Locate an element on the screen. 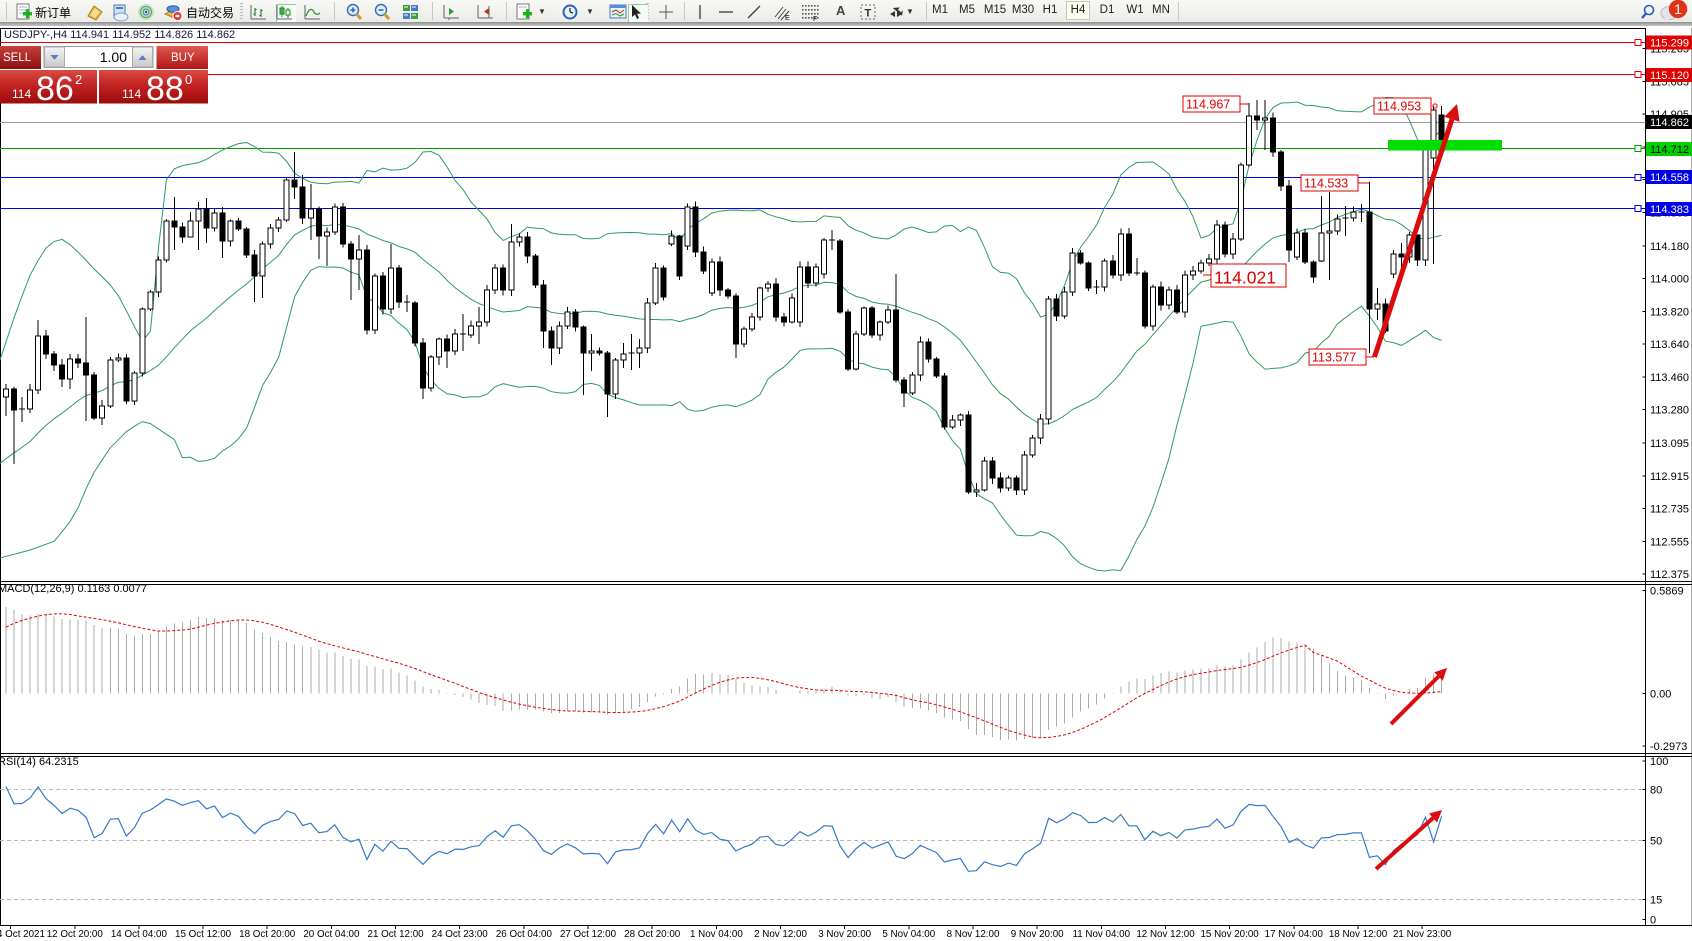  svg-text: T is located at coordinates (868, 14).